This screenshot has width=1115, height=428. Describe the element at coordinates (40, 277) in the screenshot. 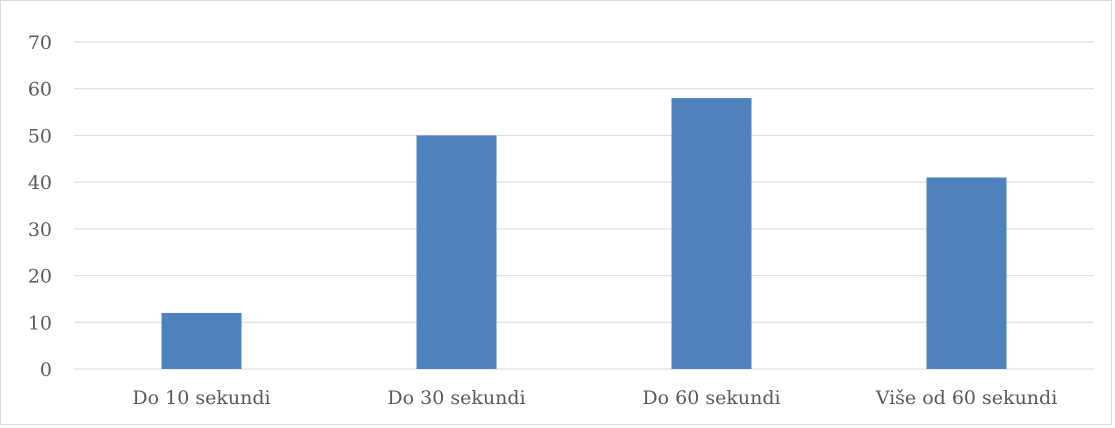

I see `y-tick-label: 20` at that location.